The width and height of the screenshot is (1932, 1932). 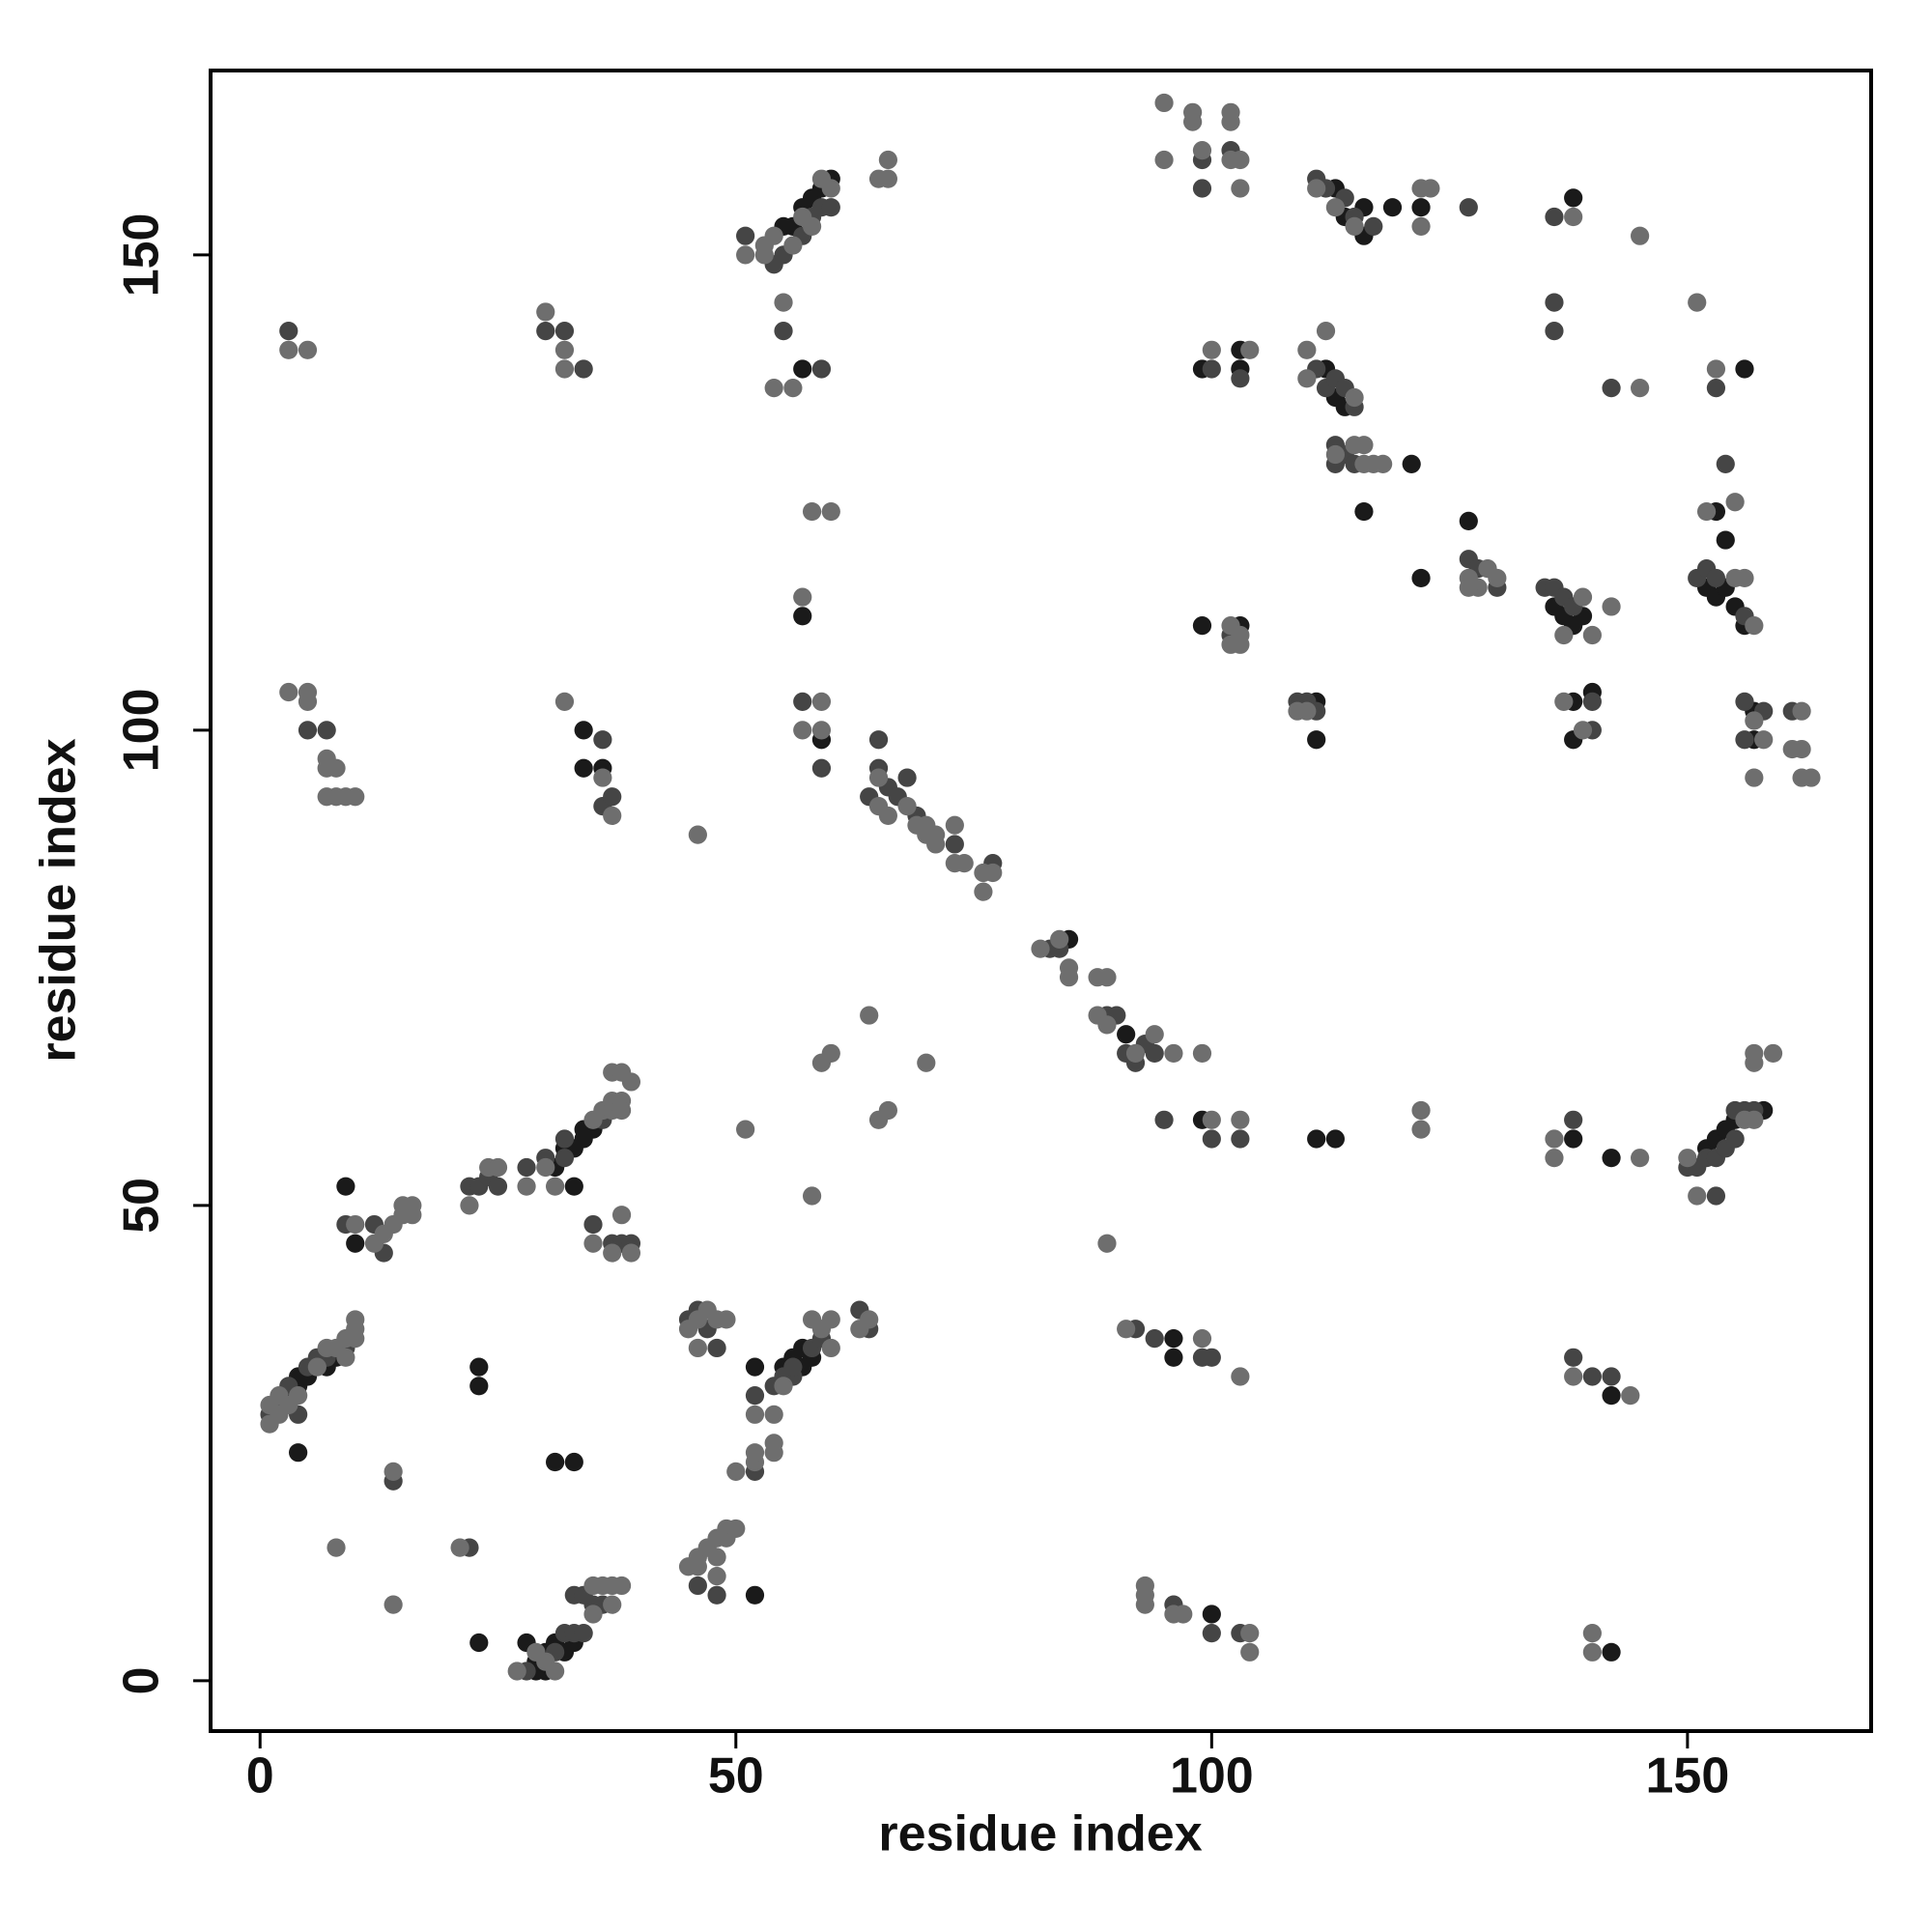 What do you see at coordinates (1212, 1776) in the screenshot?
I see `x-tick-label: 100` at bounding box center [1212, 1776].